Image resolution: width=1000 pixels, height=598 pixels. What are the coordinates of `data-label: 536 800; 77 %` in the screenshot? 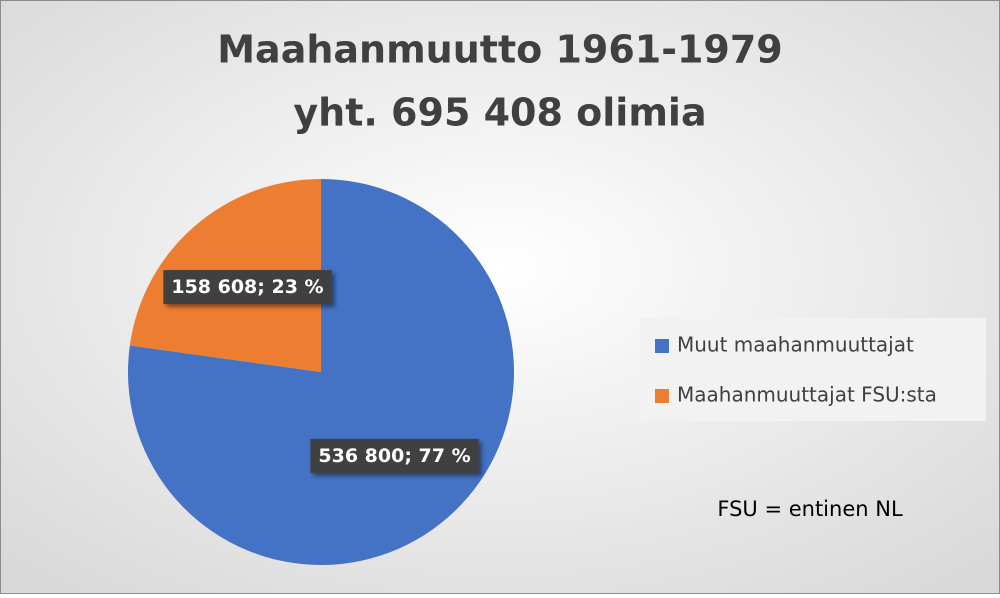 It's located at (394, 456).